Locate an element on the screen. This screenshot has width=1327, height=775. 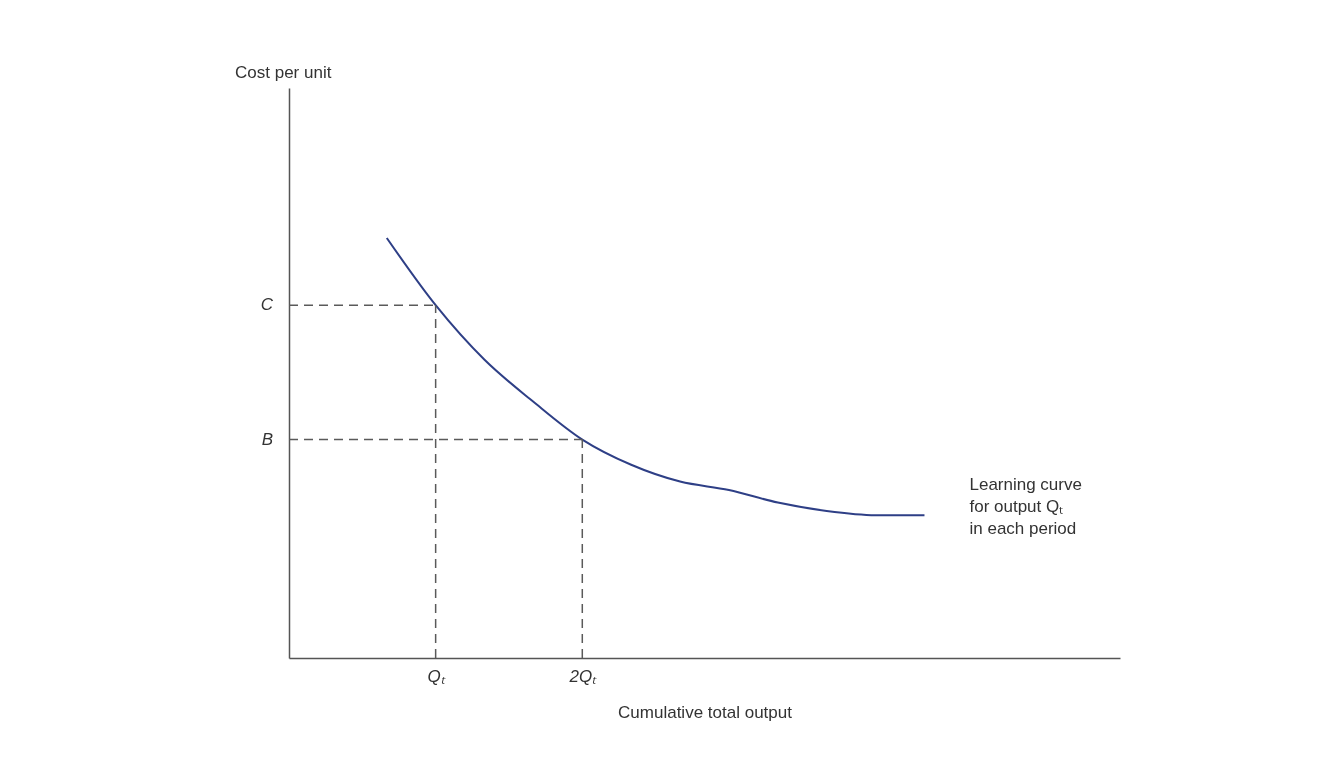
ref-line-label: C is located at coordinates (267, 305).